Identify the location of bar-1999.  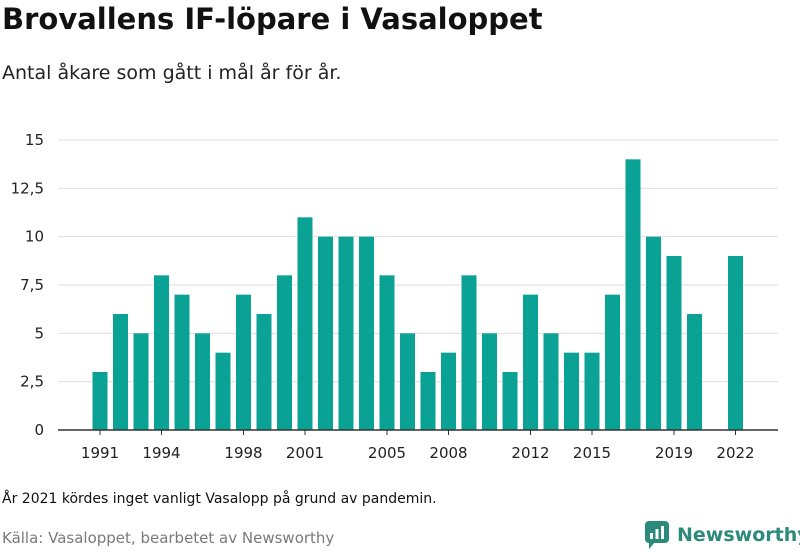
(264, 372).